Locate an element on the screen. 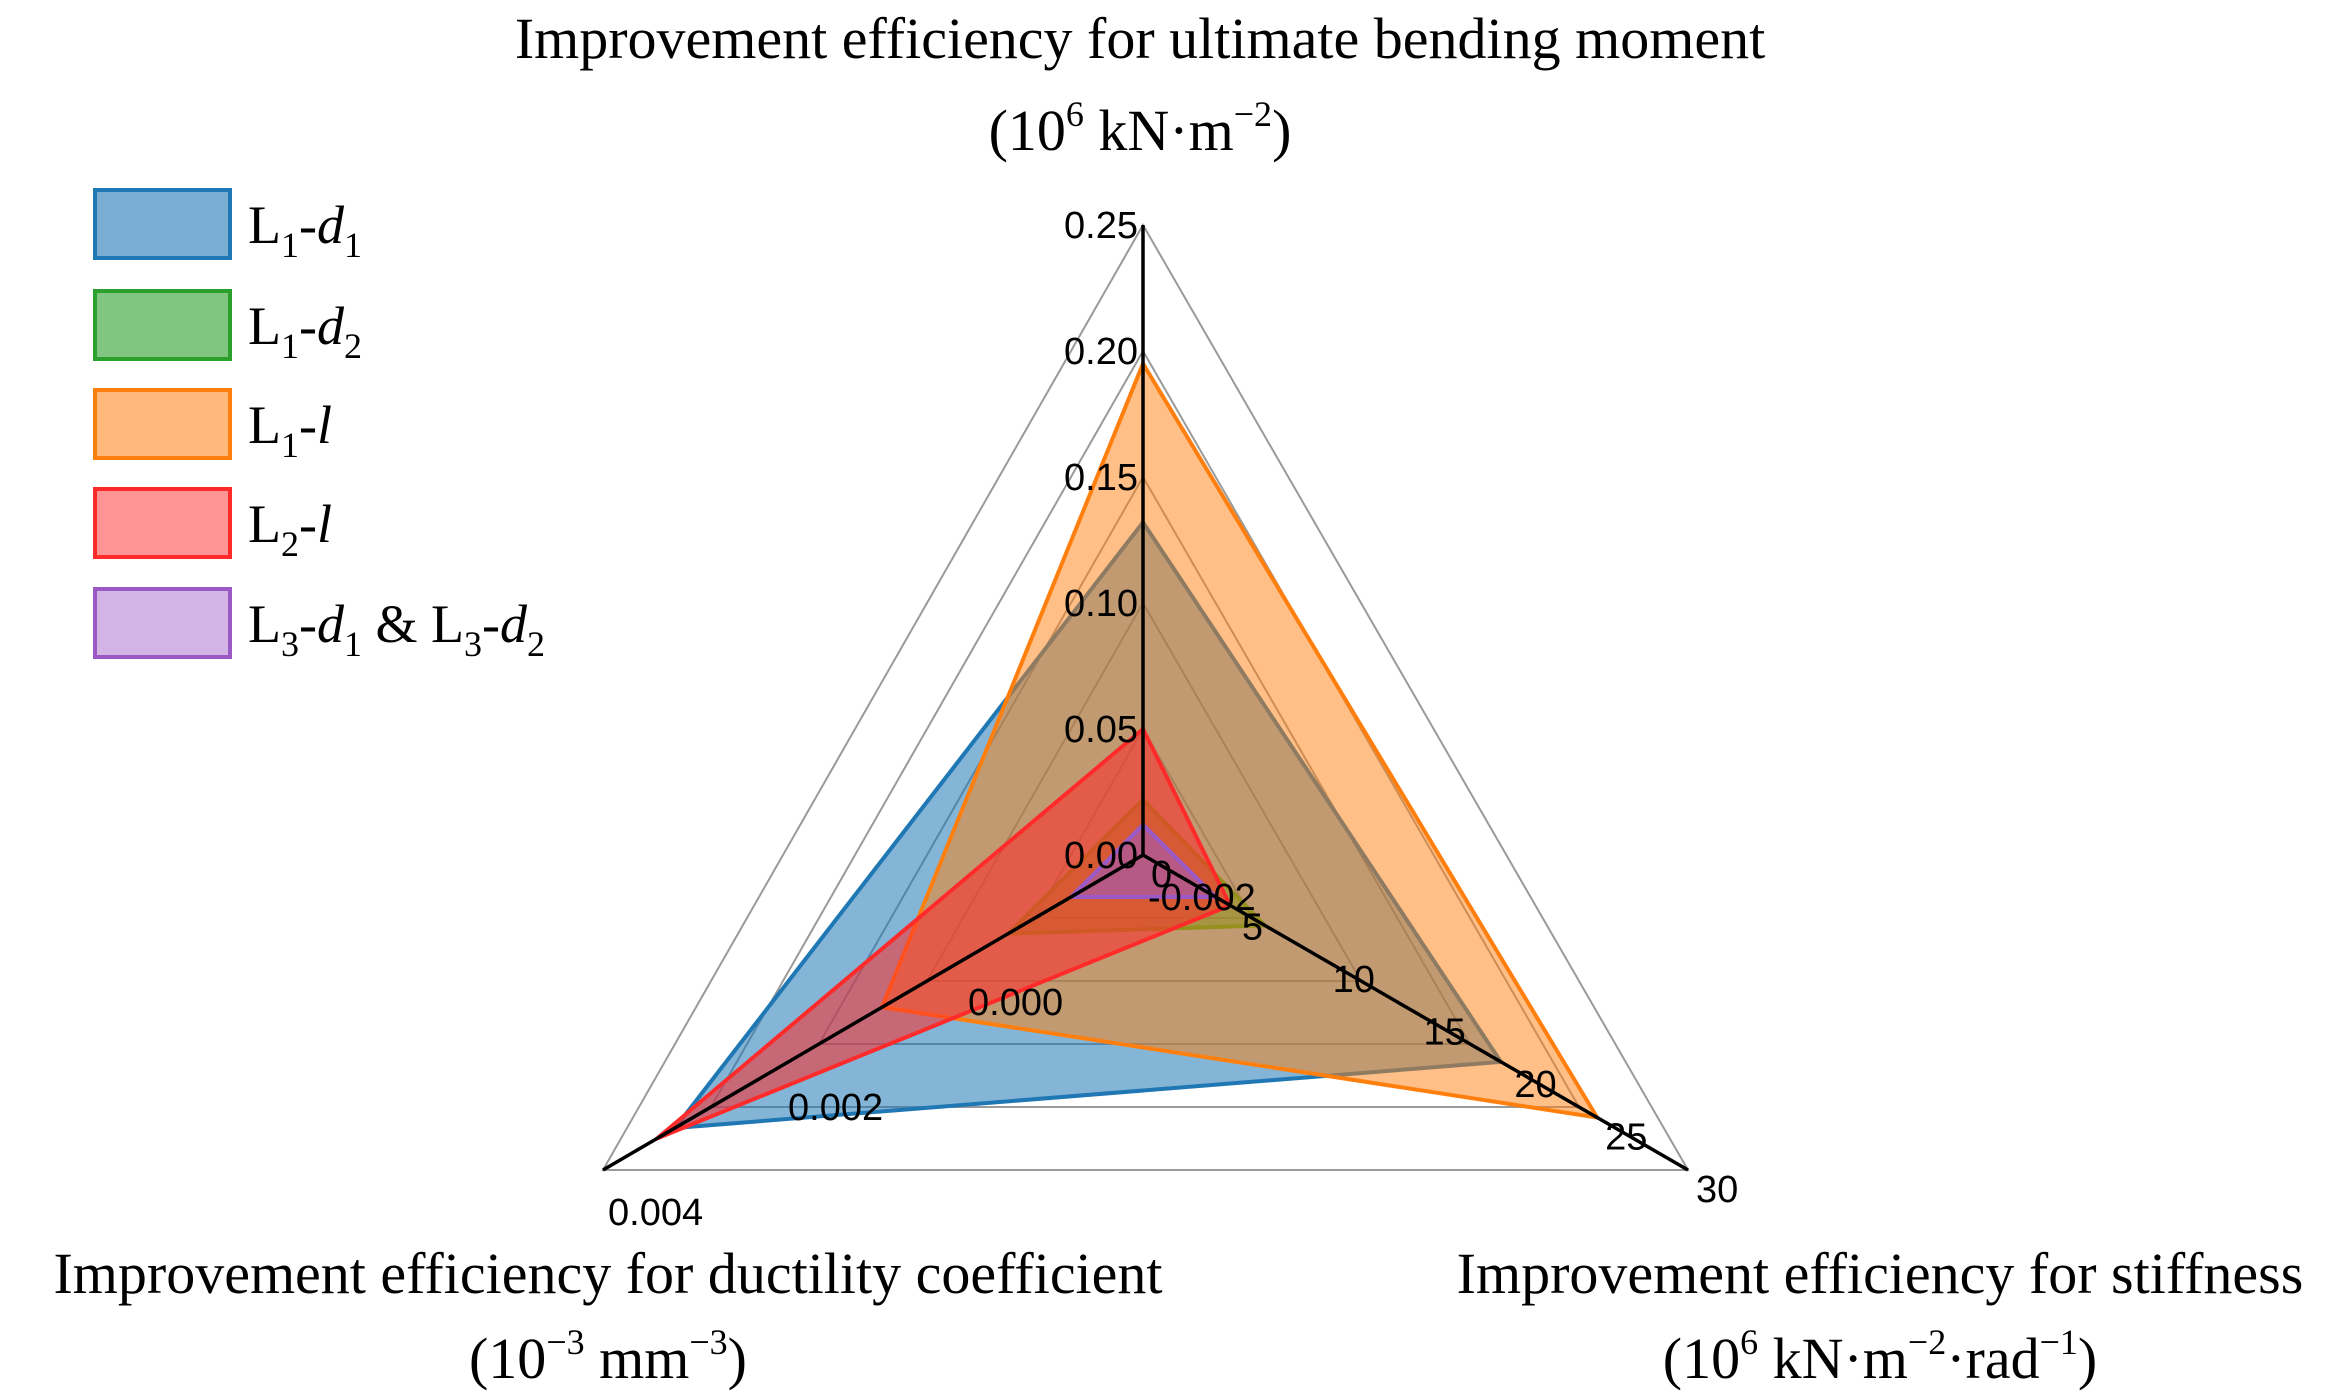 This screenshot has height=1396, width=2329. legend-label: L1-d1 is located at coordinates (305, 230).